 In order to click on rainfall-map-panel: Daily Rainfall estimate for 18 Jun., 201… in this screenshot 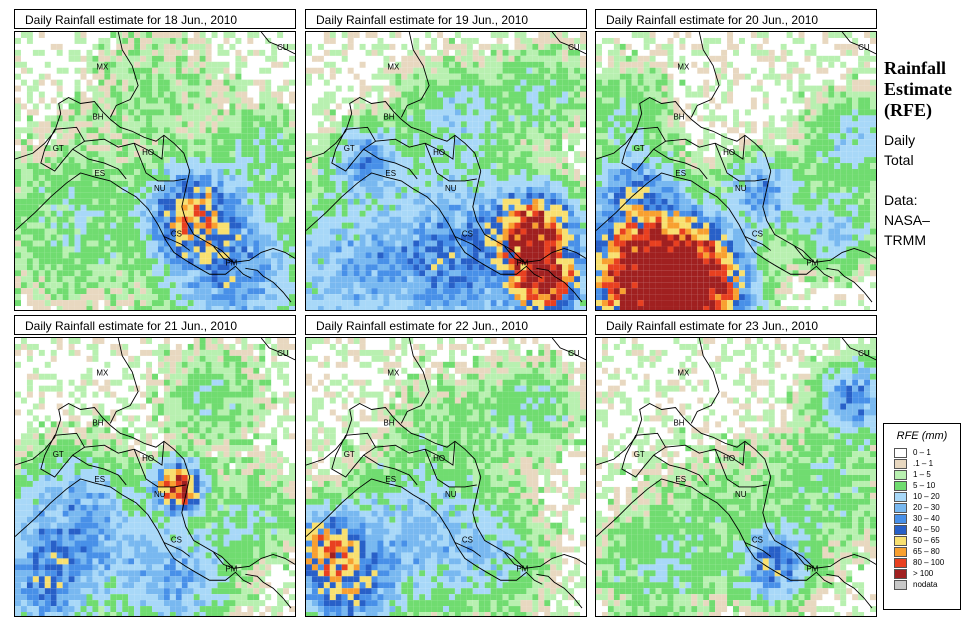, I will do `click(156, 160)`.